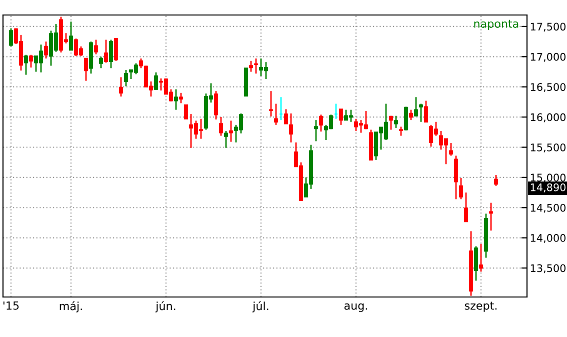 The width and height of the screenshot is (567, 337). I want to click on text: 14,890, so click(548, 187).